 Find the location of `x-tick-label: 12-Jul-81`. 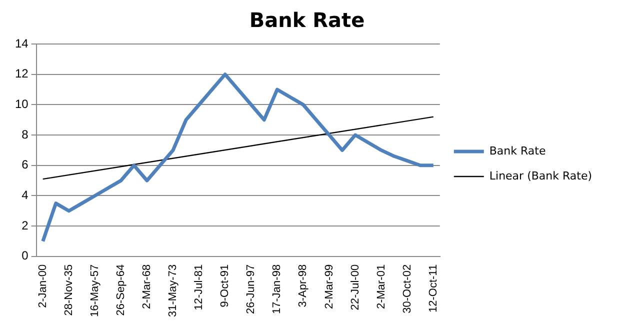

x-tick-label: 12-Jul-81 is located at coordinates (199, 287).